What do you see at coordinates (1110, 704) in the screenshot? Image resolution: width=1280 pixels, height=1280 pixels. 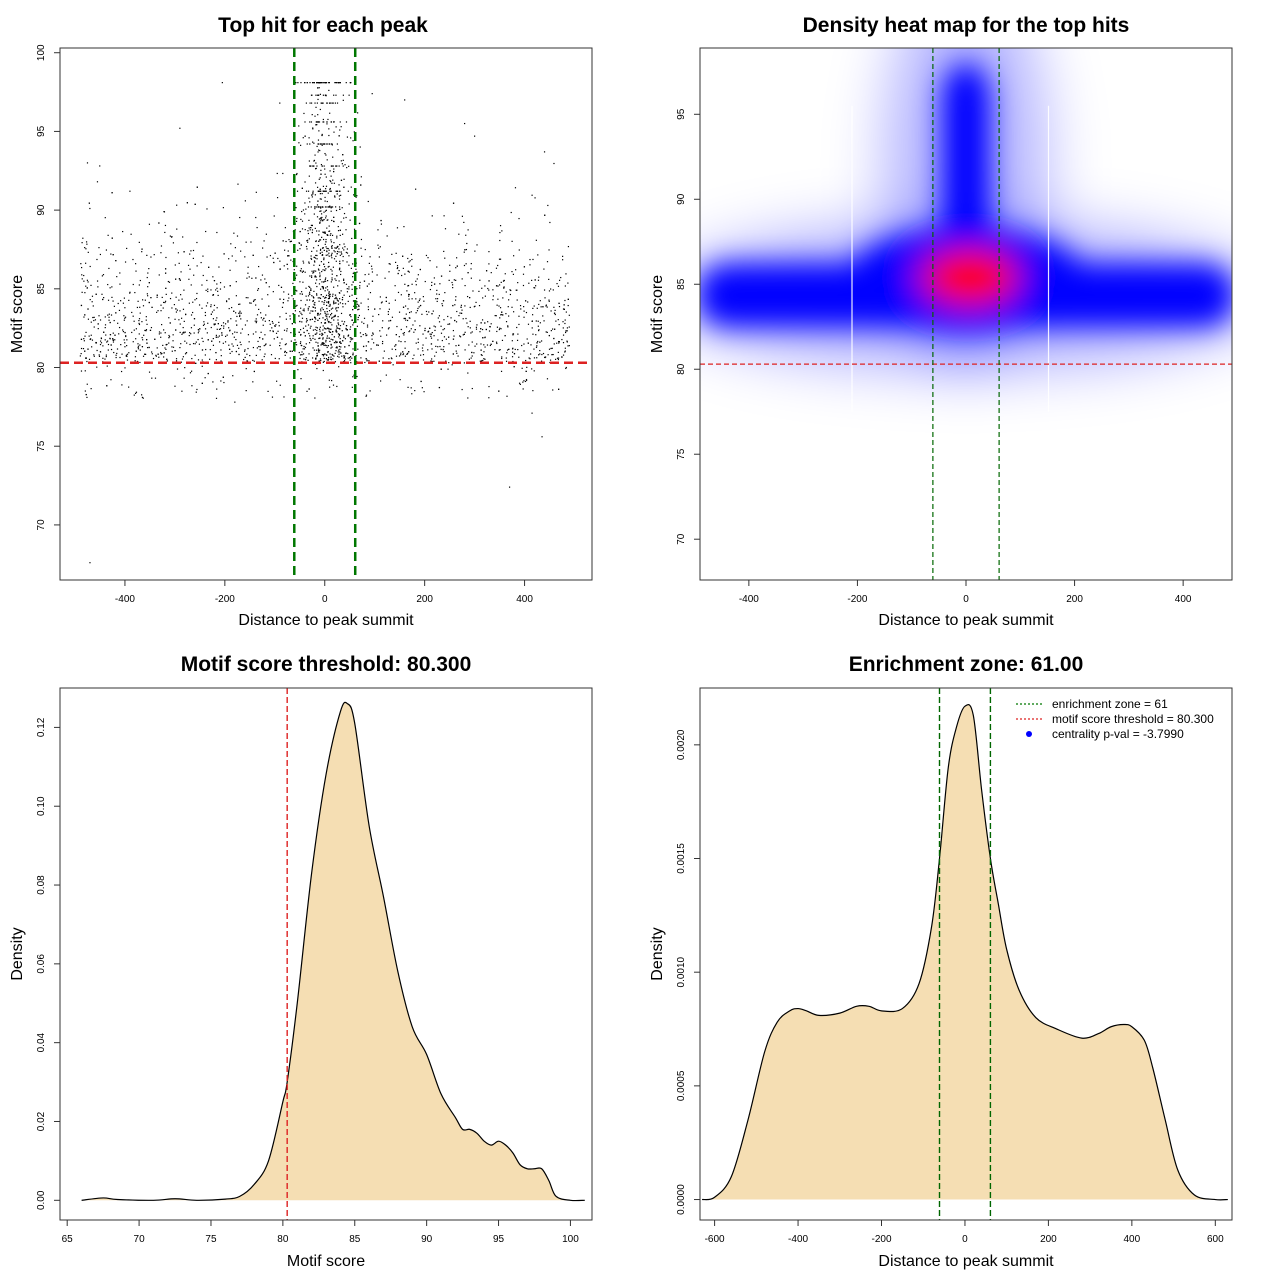 I see `legend-label-enrichment-zone: enrichment zone = 61` at bounding box center [1110, 704].